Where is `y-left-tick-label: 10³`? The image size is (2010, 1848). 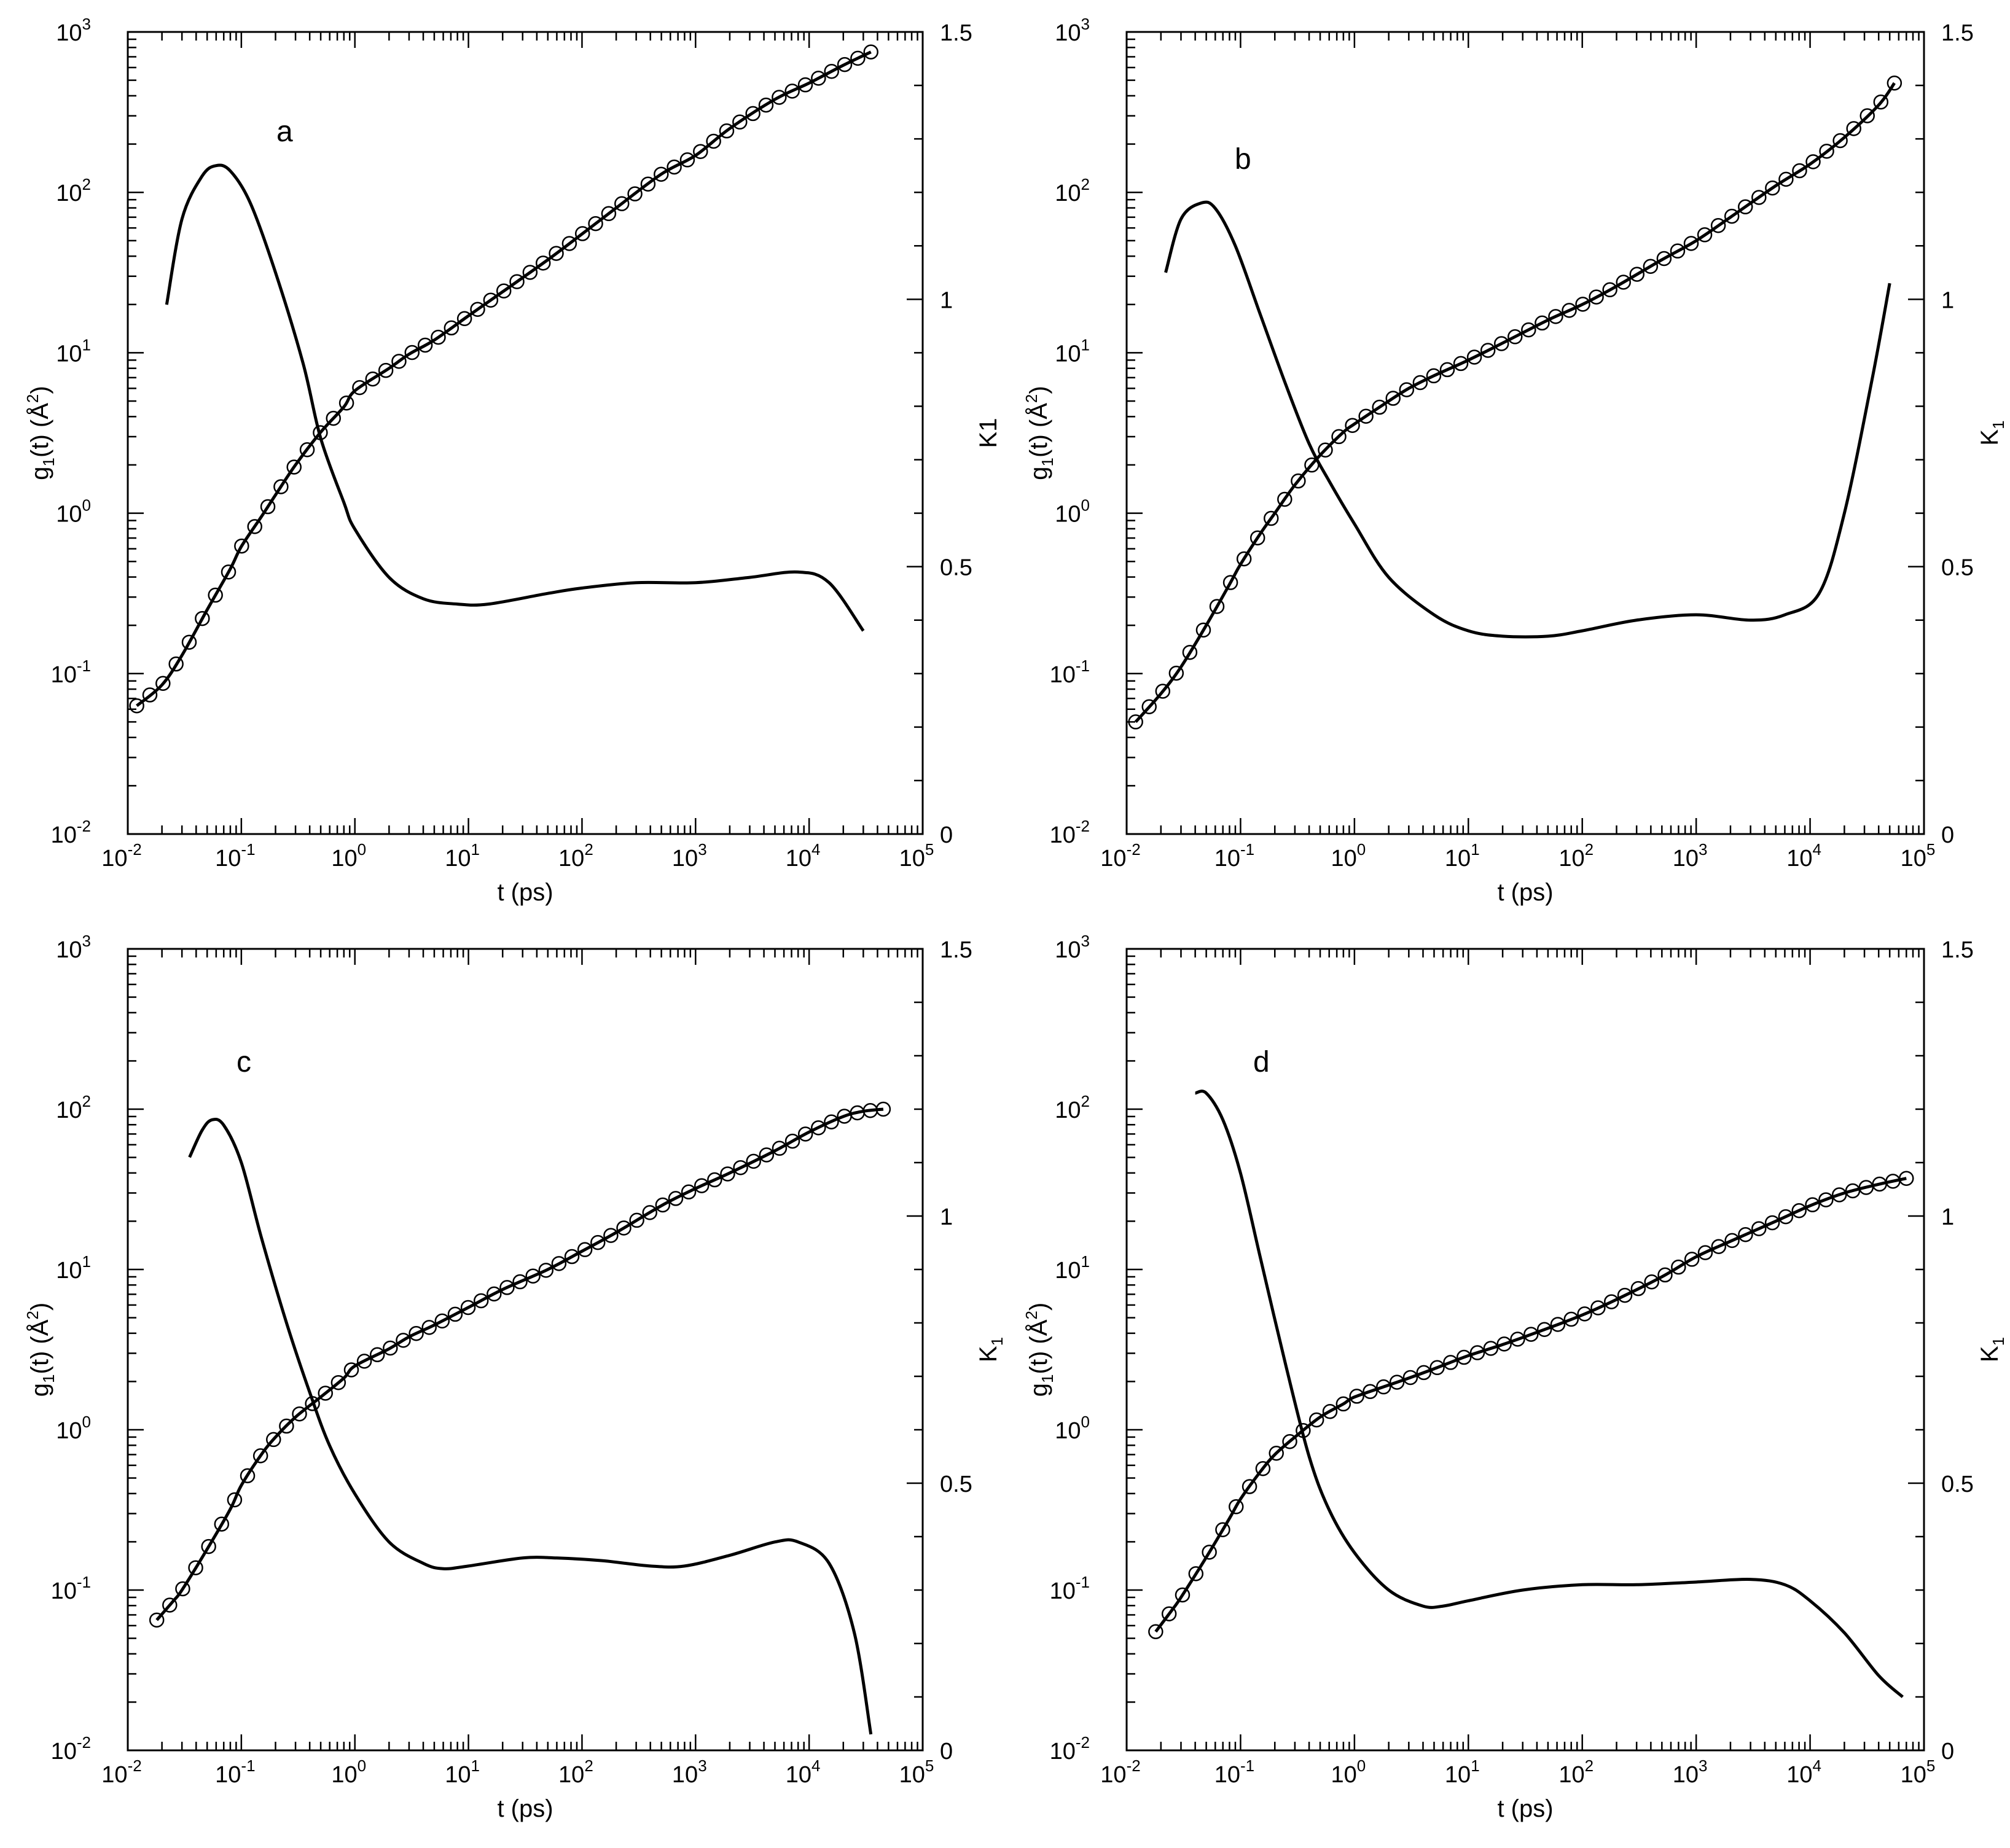
y-left-tick-label: 10³ is located at coordinates (1072, 31).